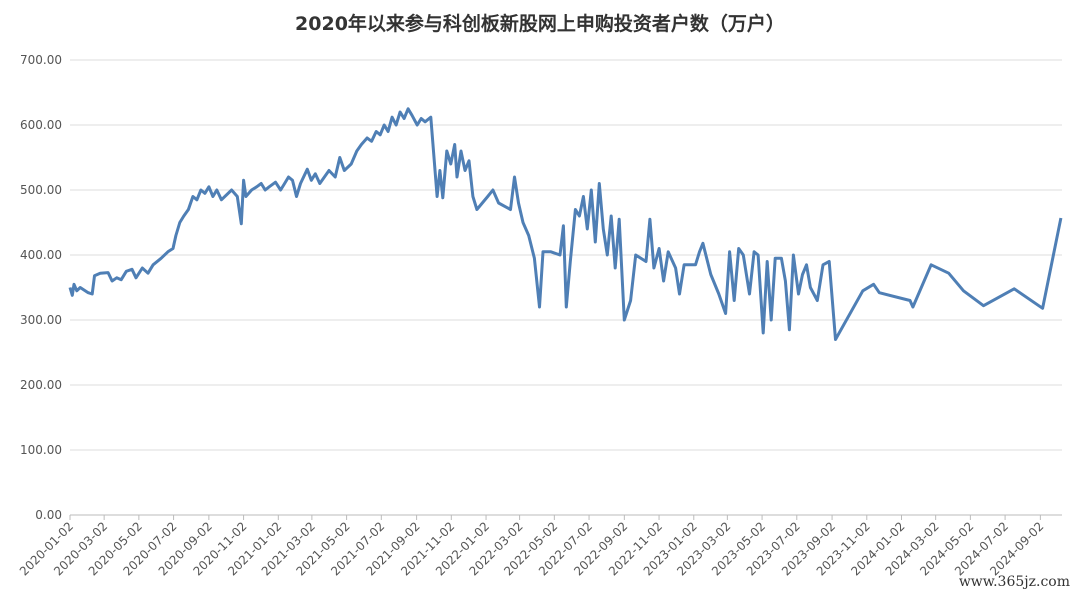 The height and width of the screenshot is (598, 1080). I want to click on y-tick-label: 400.00, so click(41, 255).